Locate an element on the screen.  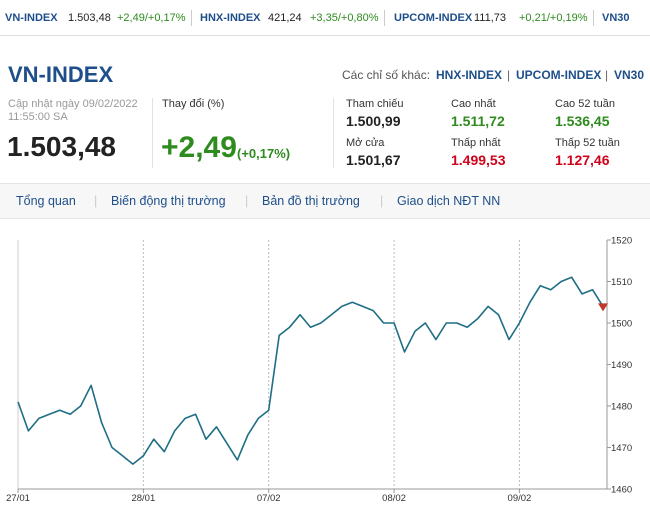
x-tick-label: 27/01 is located at coordinates (18, 498).